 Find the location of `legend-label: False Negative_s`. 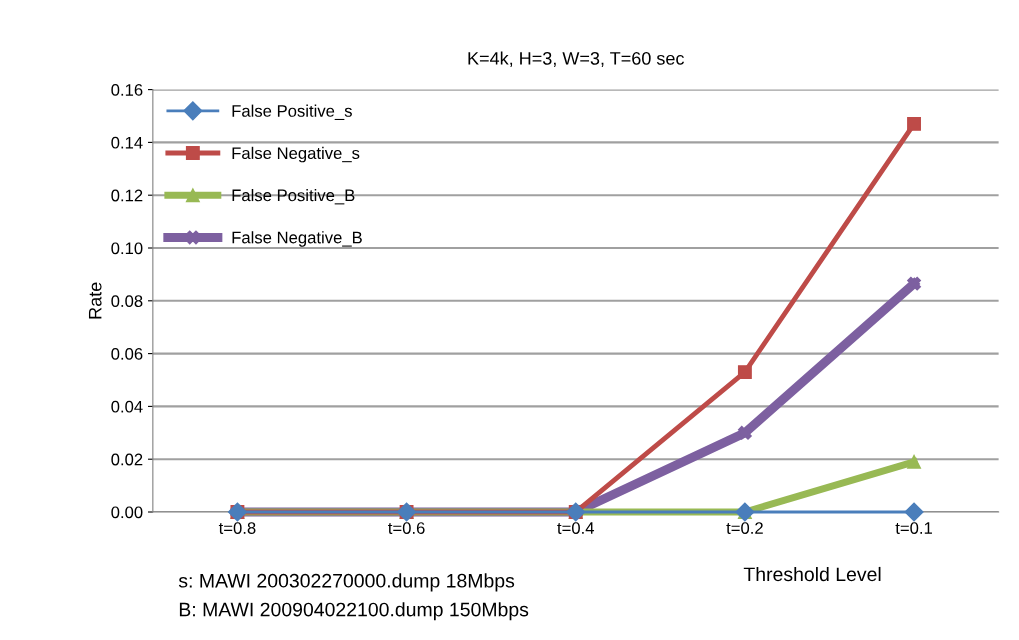

legend-label: False Negative_s is located at coordinates (296, 154).